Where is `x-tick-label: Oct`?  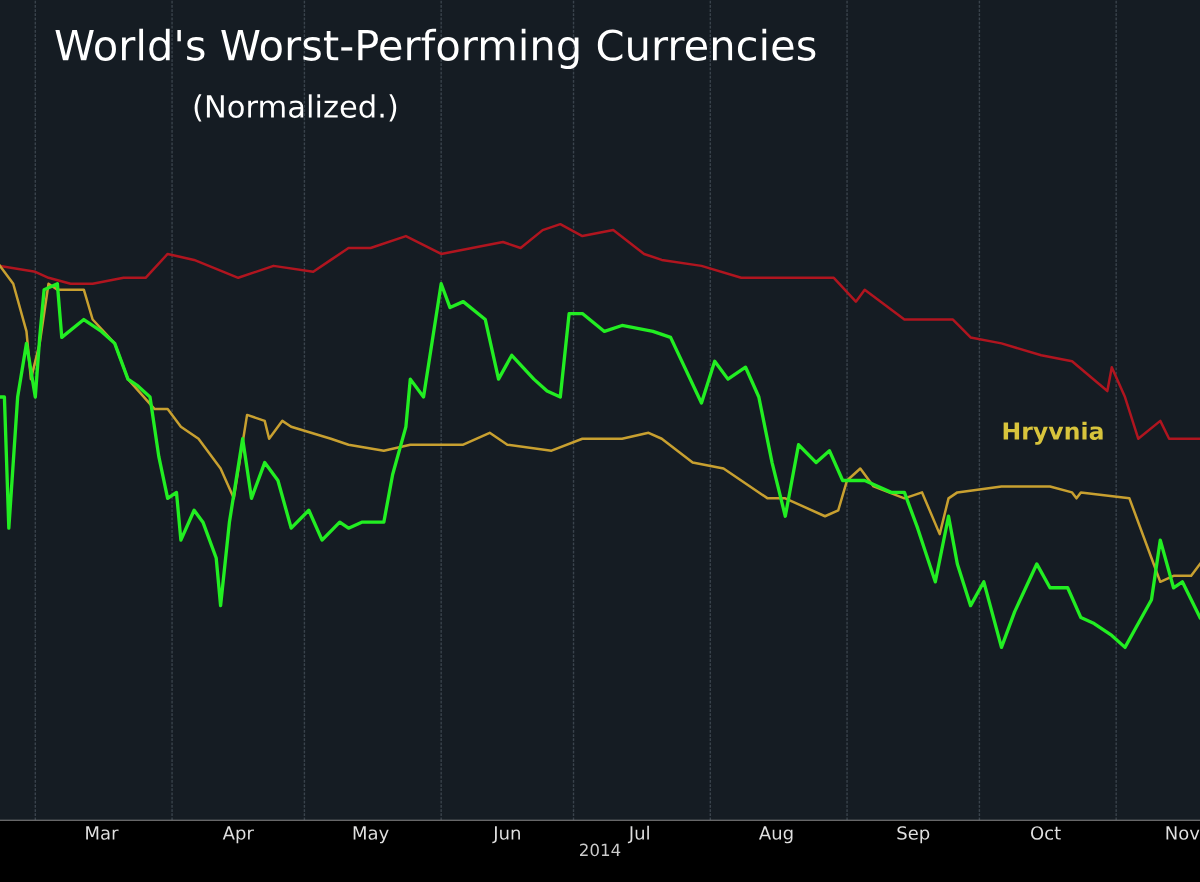 x-tick-label: Oct is located at coordinates (1045, 833).